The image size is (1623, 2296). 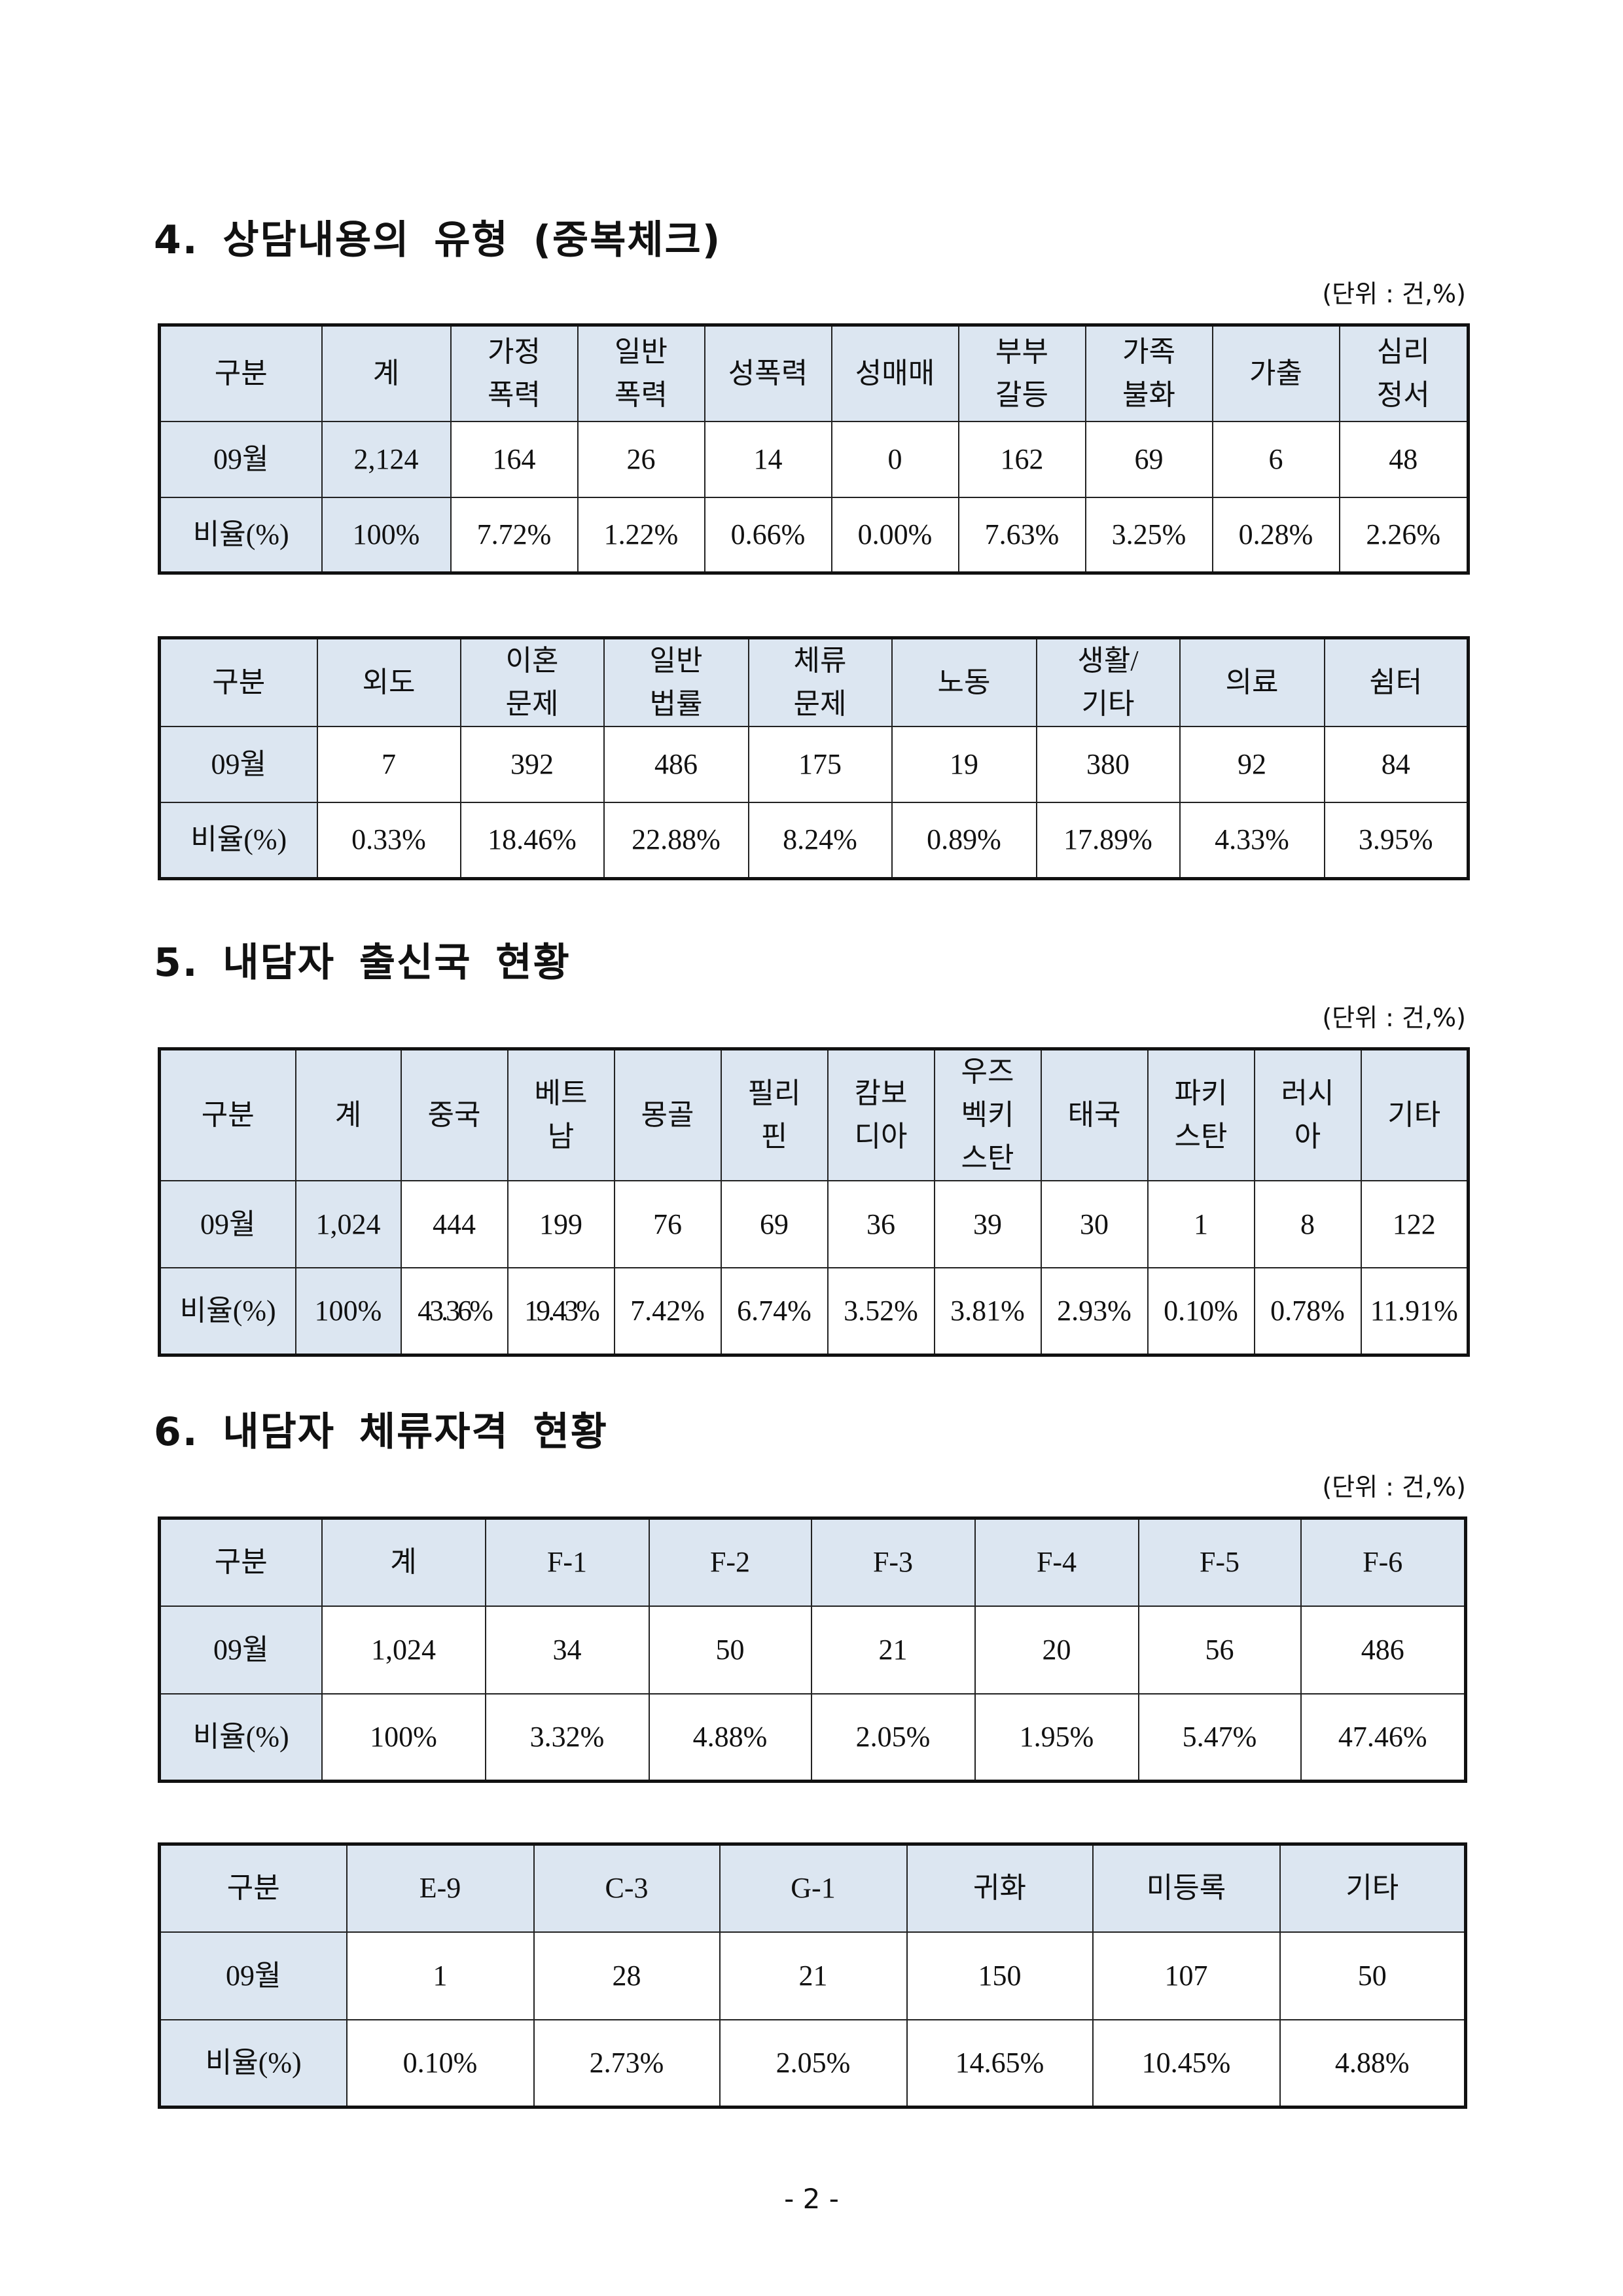 I want to click on column-header: 이혼 문제, so click(x=532, y=682).